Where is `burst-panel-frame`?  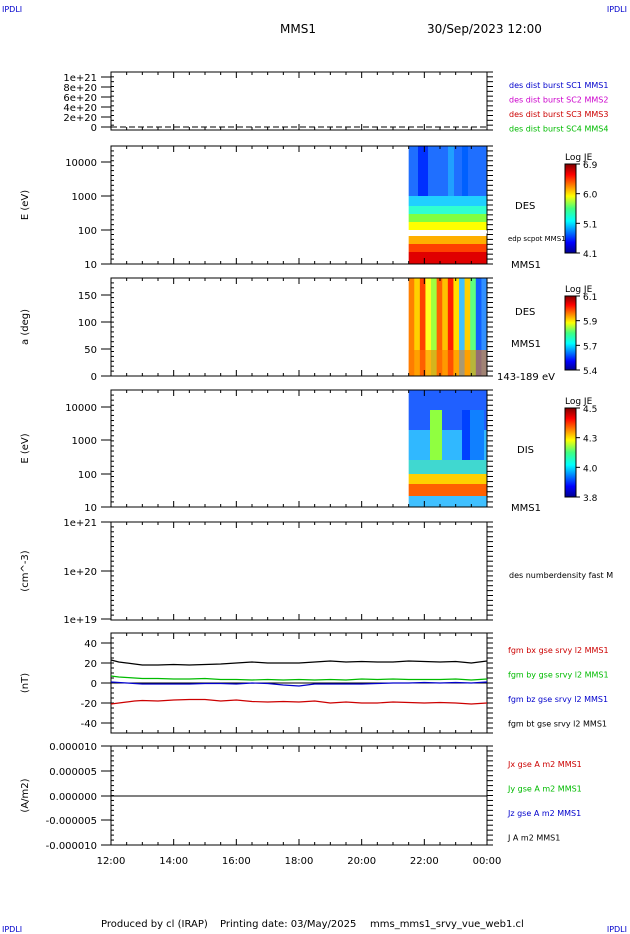 burst-panel-frame is located at coordinates (299, 101).